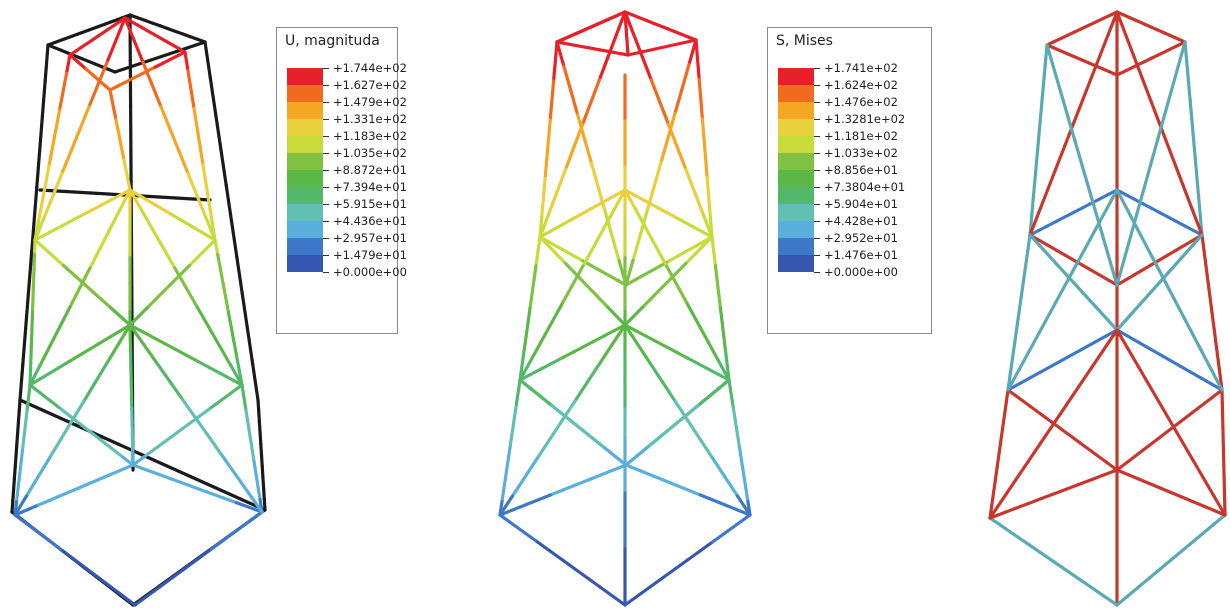  Describe the element at coordinates (370, 170) in the screenshot. I see `legend-value-label: +8.872e+01` at that location.